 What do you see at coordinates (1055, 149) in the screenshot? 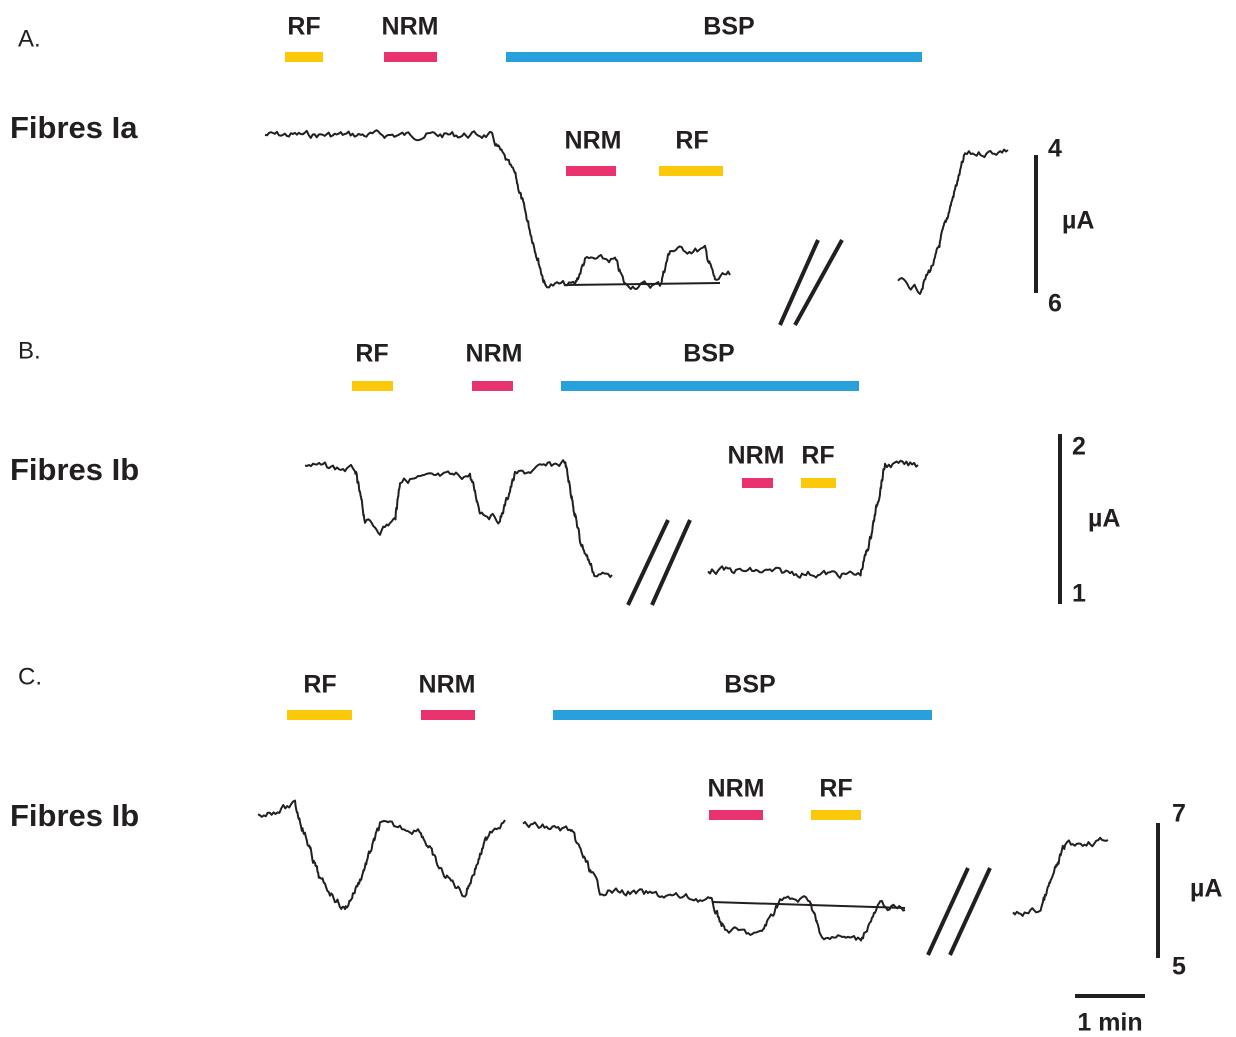
I see `scale-top: 4` at bounding box center [1055, 149].